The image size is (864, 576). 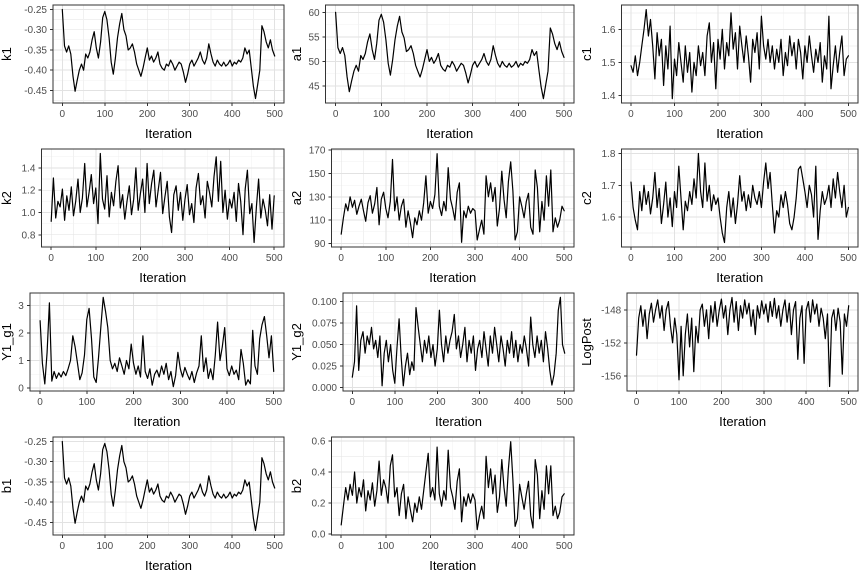 I want to click on y-tick-label: 0.6, so click(x=318, y=441).